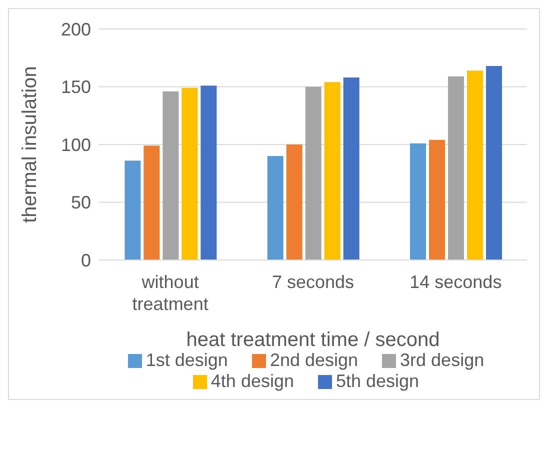 This screenshot has height=454, width=547. Describe the element at coordinates (75, 29) in the screenshot. I see `y-tick-label: 200` at that location.